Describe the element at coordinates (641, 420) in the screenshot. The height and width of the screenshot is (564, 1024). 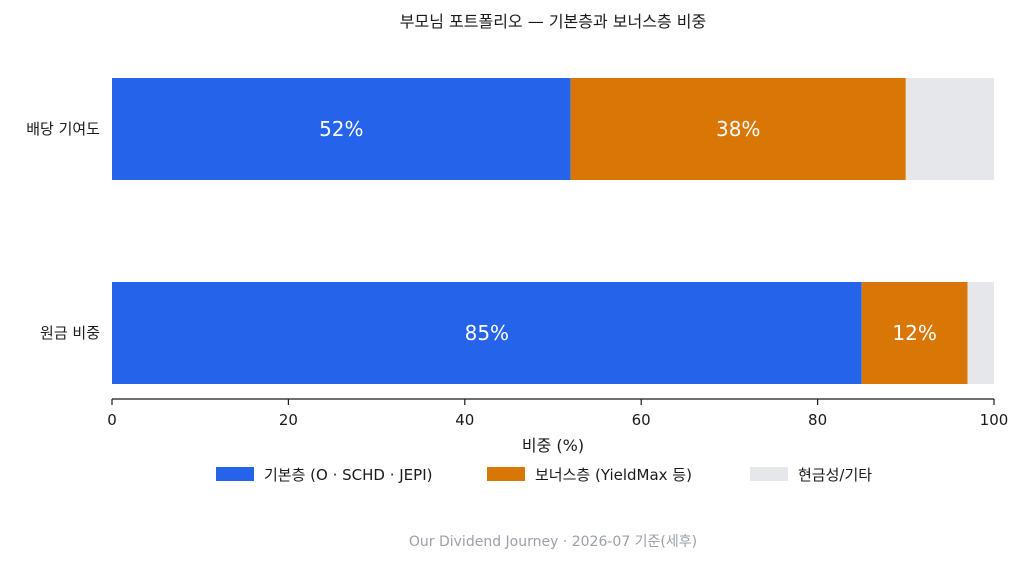
I see `x-tick-label: 60` at that location.